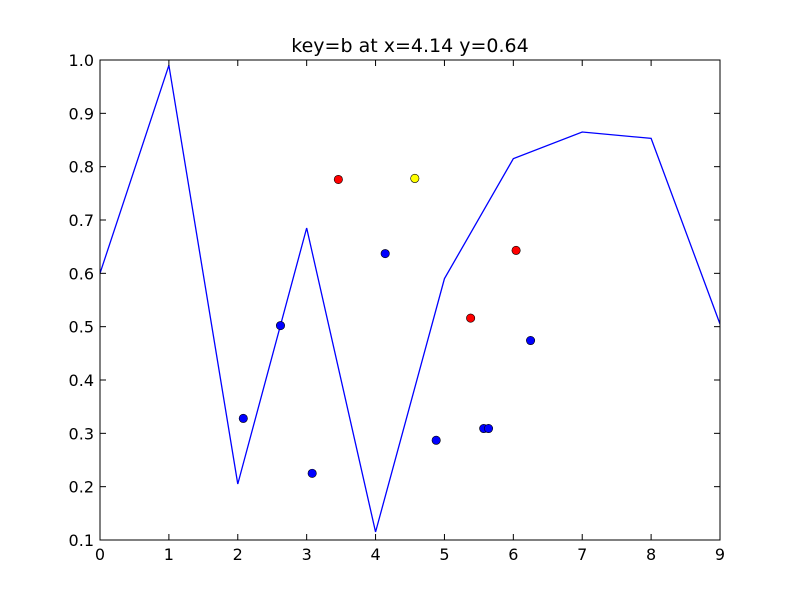  Describe the element at coordinates (81, 167) in the screenshot. I see `y-tick-label: 0.8` at that location.